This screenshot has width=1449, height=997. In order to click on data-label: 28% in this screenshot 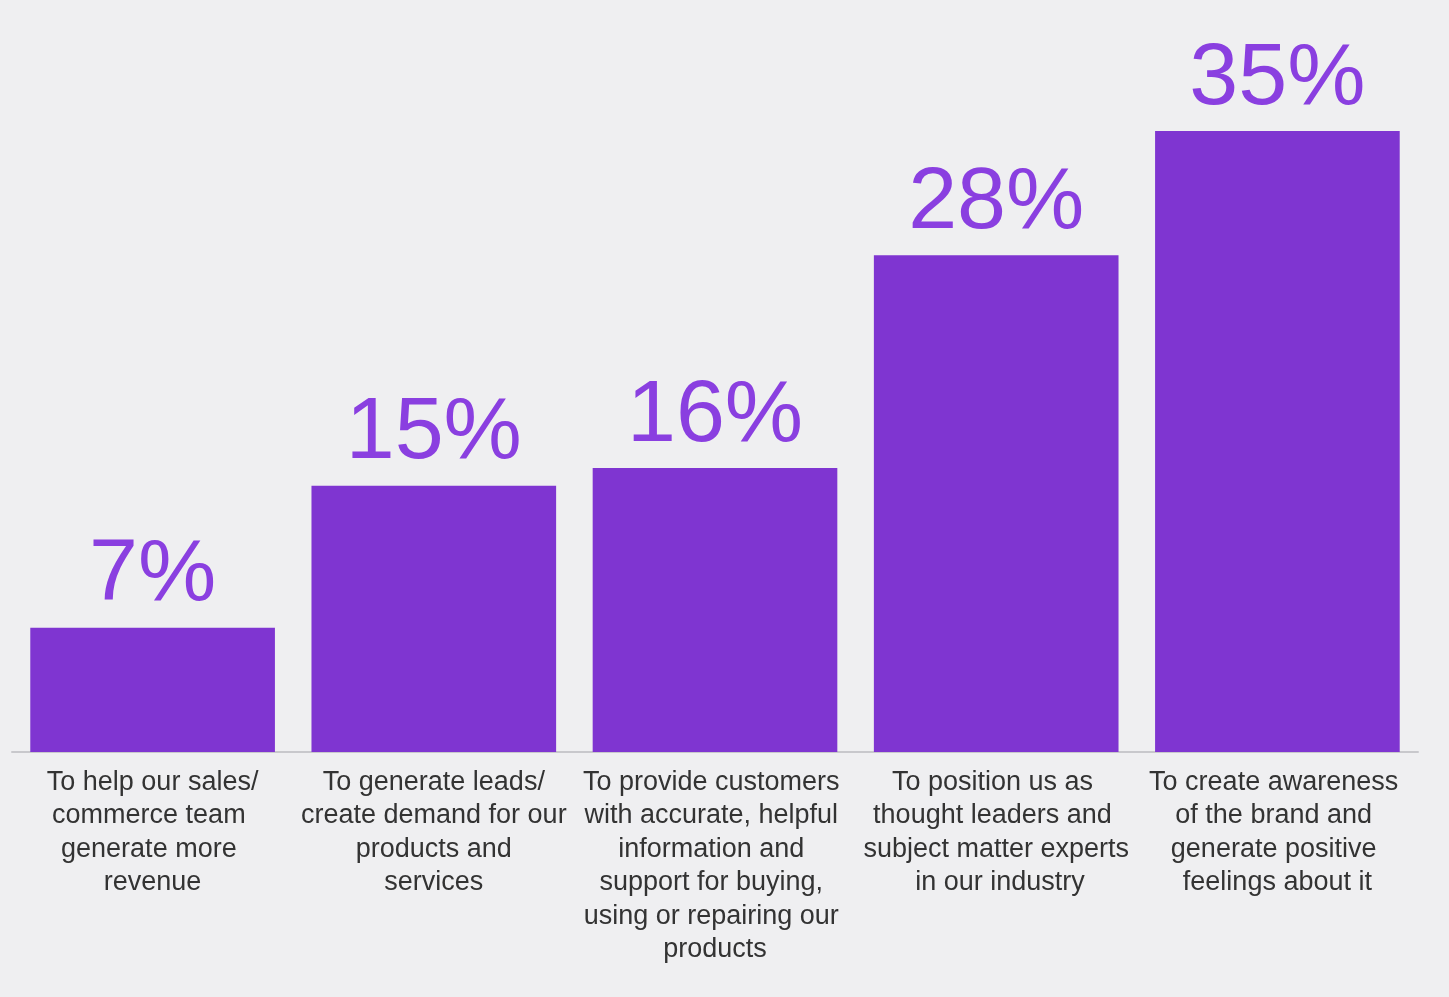, I will do `click(996, 197)`.